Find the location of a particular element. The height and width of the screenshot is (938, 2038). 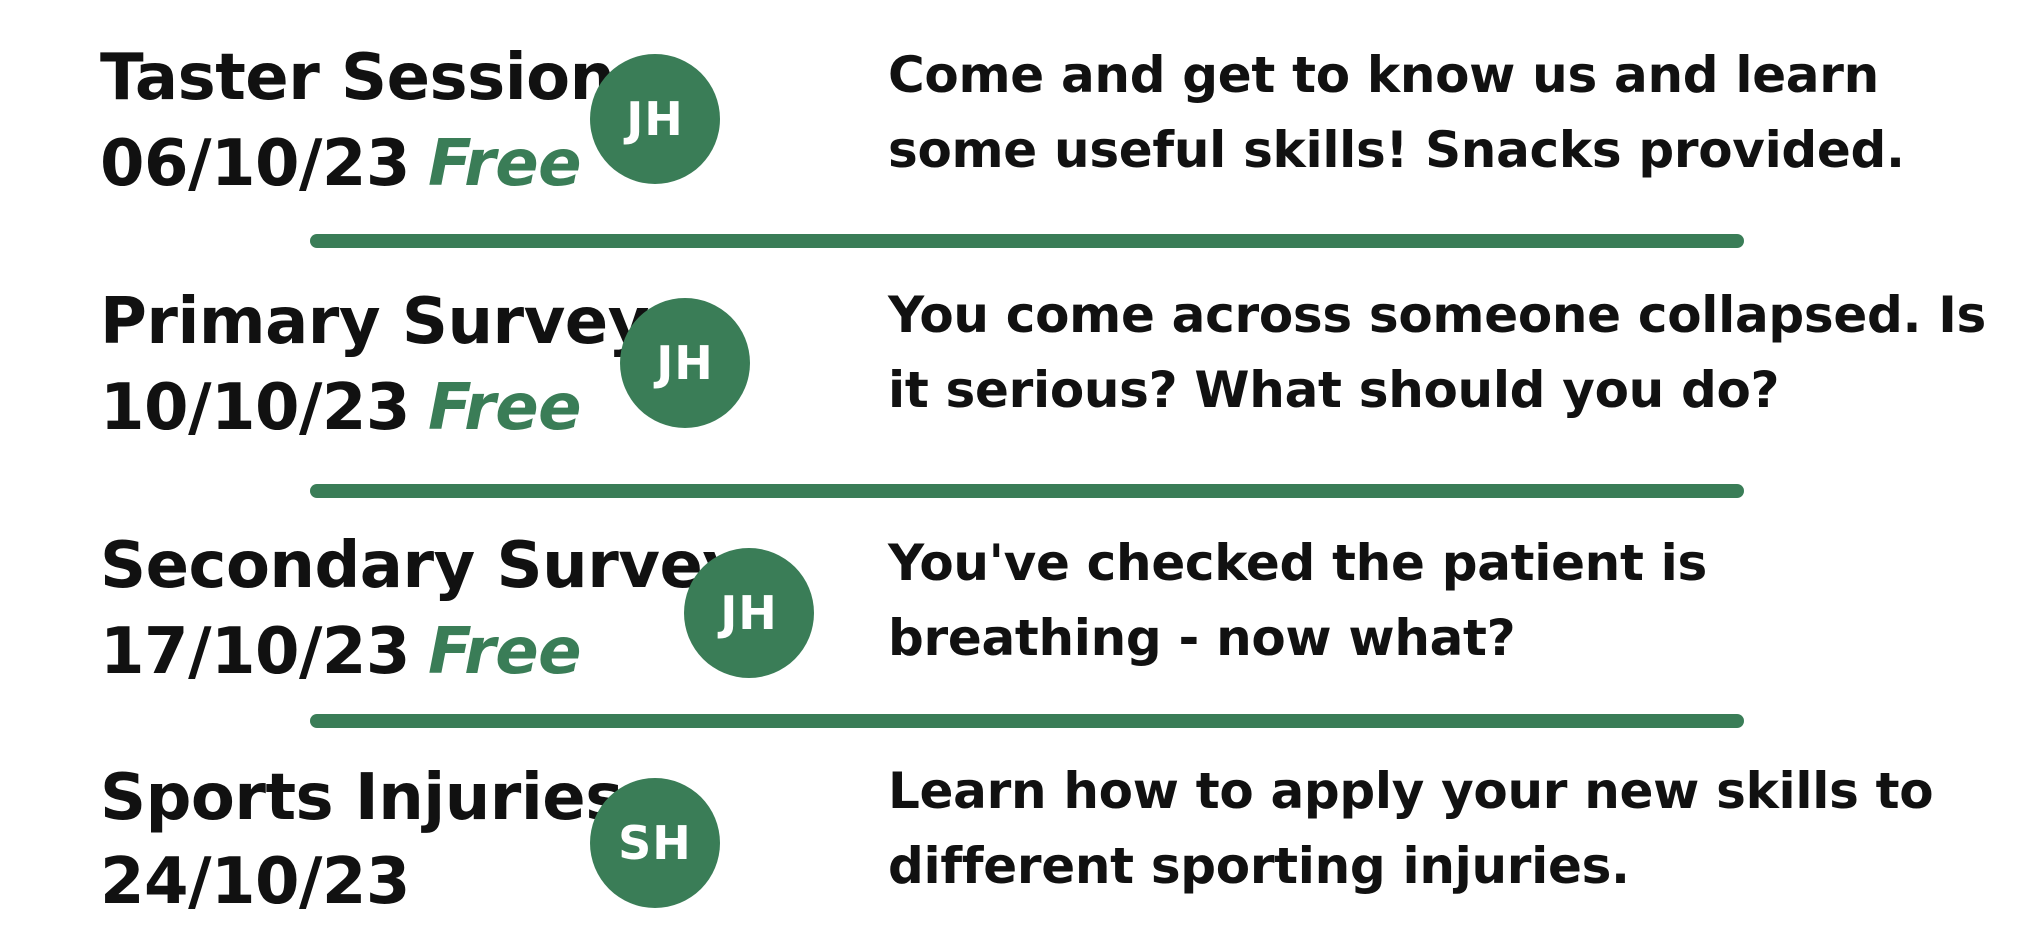

session-date: 24/10/23 is located at coordinates (255, 882).